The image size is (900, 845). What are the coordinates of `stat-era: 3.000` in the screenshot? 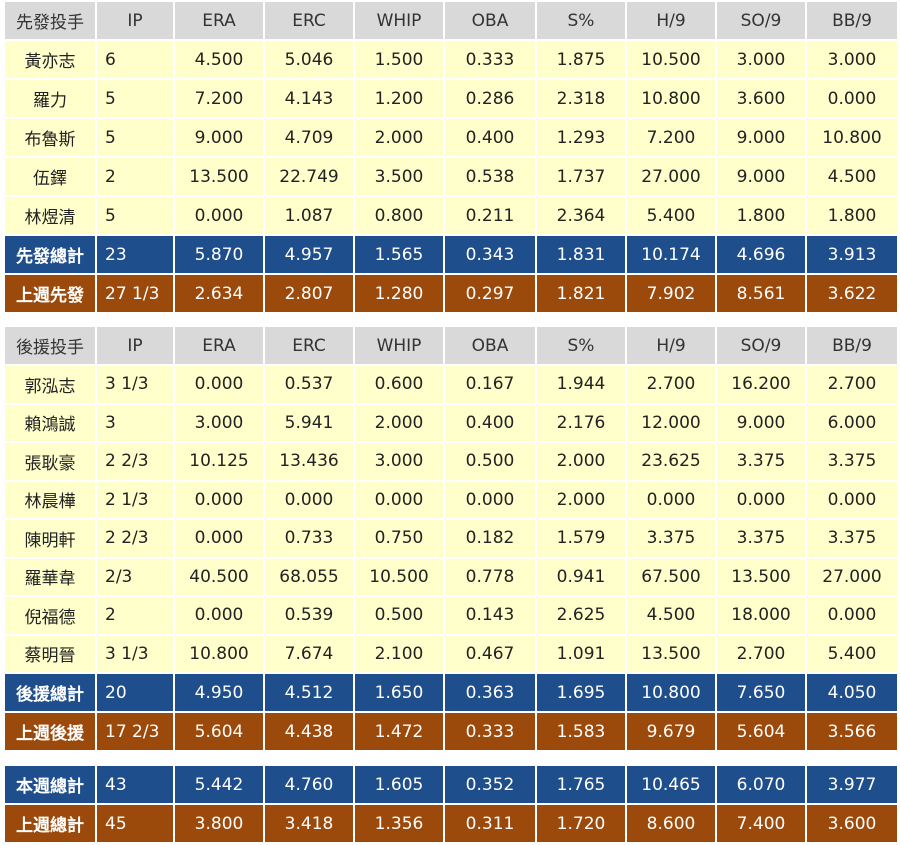 It's located at (219, 422).